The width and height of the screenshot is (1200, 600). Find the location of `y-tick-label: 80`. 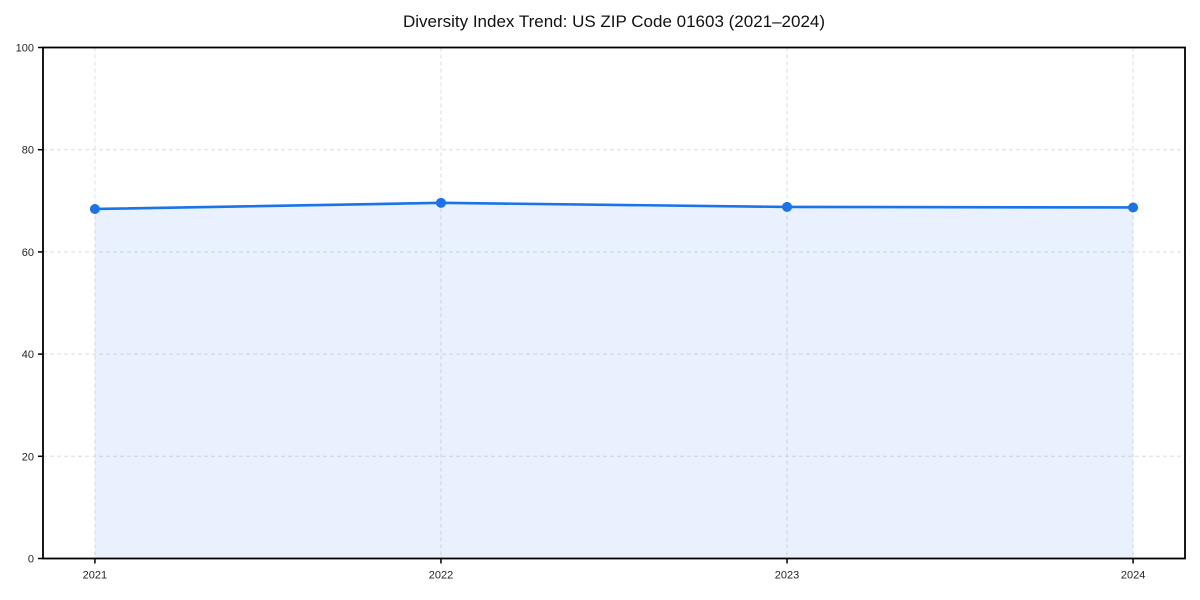

y-tick-label: 80 is located at coordinates (28, 151).